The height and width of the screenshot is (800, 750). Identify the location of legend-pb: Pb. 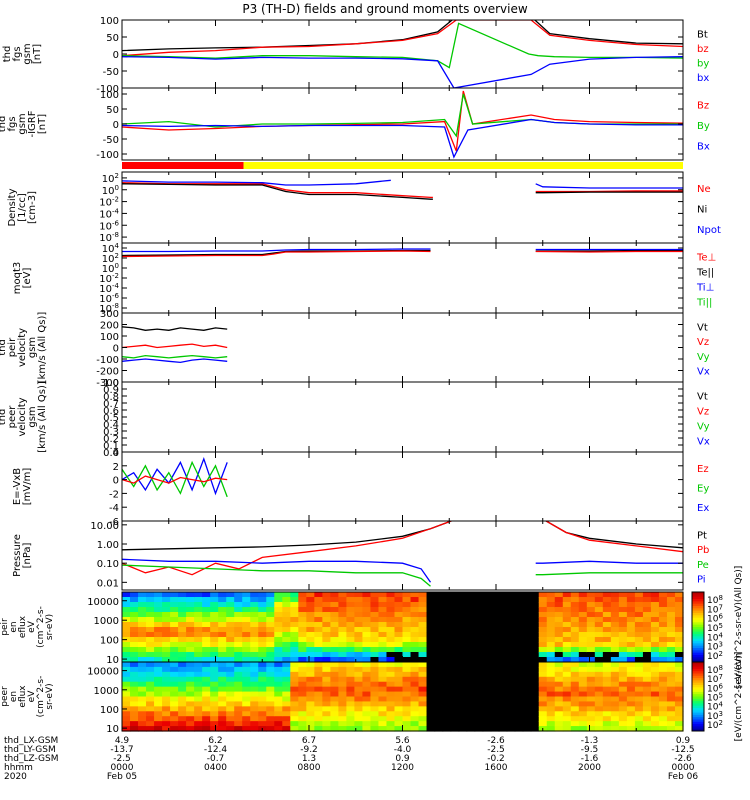
(703, 550).